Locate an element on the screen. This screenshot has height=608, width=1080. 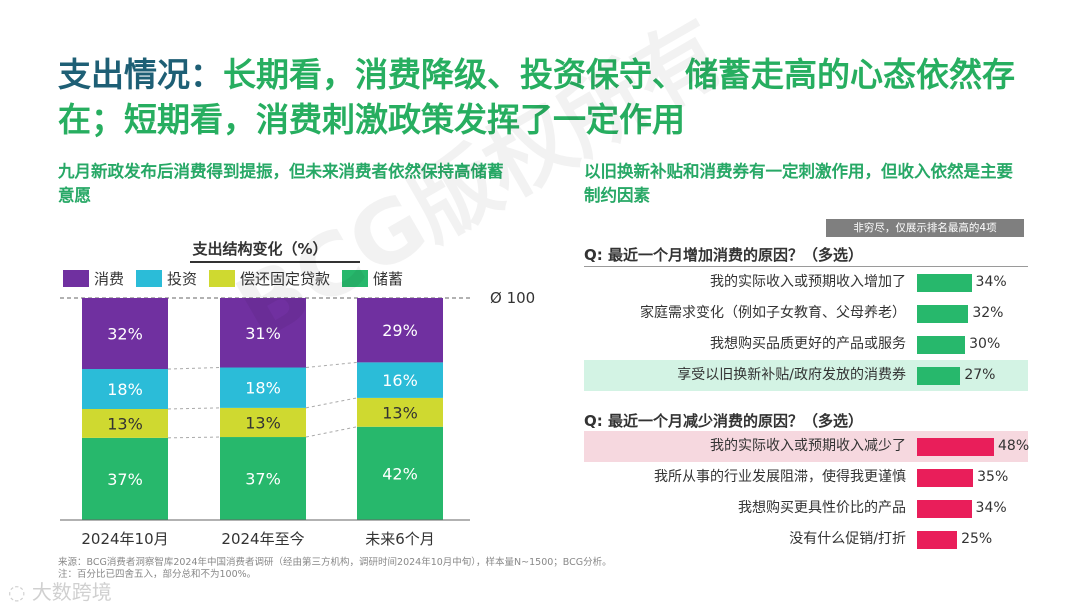
decrease-reason-label-2: 我所从事的行业发展阻滞，使得我更谨慎 is located at coordinates (780, 477).